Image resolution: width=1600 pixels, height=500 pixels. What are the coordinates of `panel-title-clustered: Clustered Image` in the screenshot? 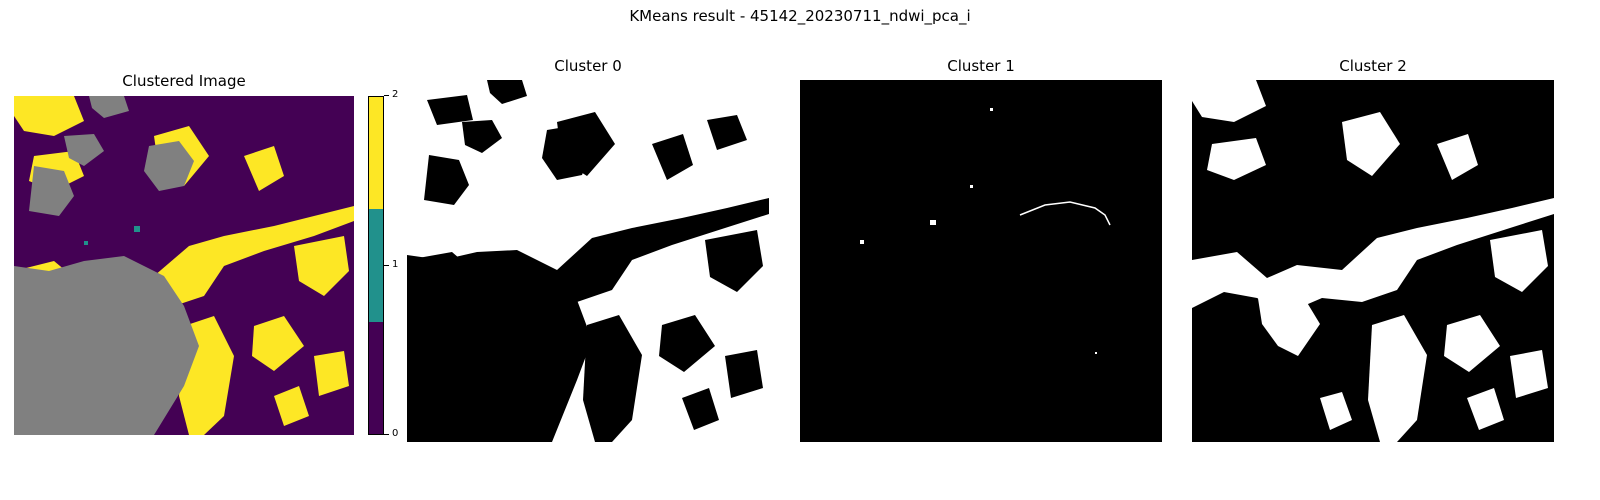 It's located at (184, 81).